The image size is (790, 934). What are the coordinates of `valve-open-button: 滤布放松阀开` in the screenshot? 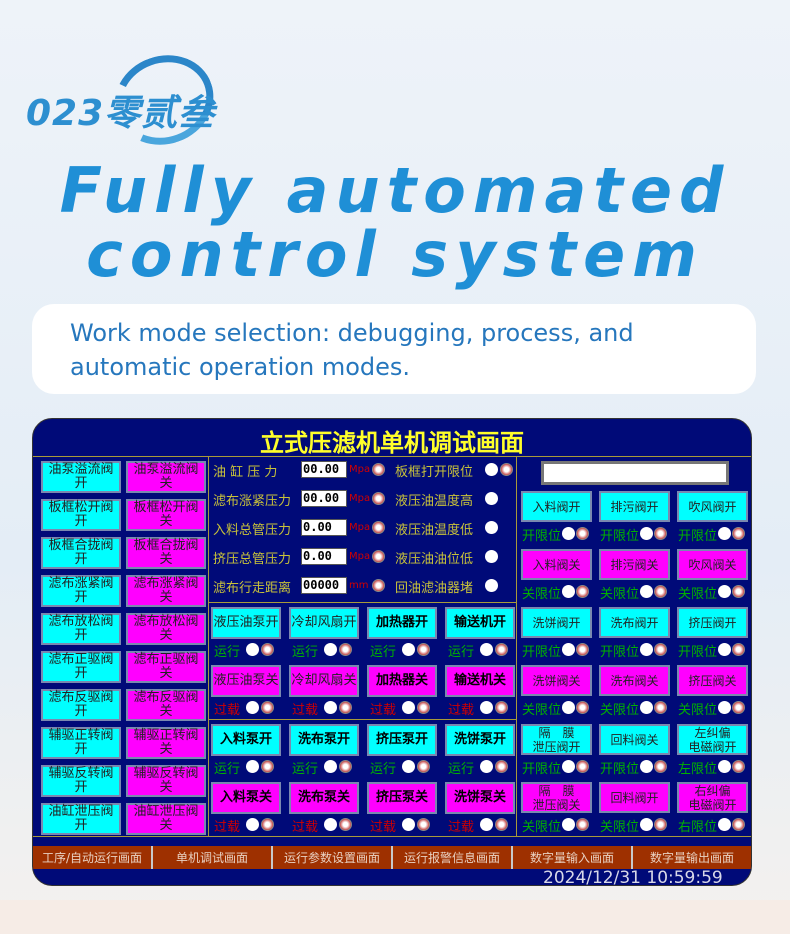 It's located at (81, 629).